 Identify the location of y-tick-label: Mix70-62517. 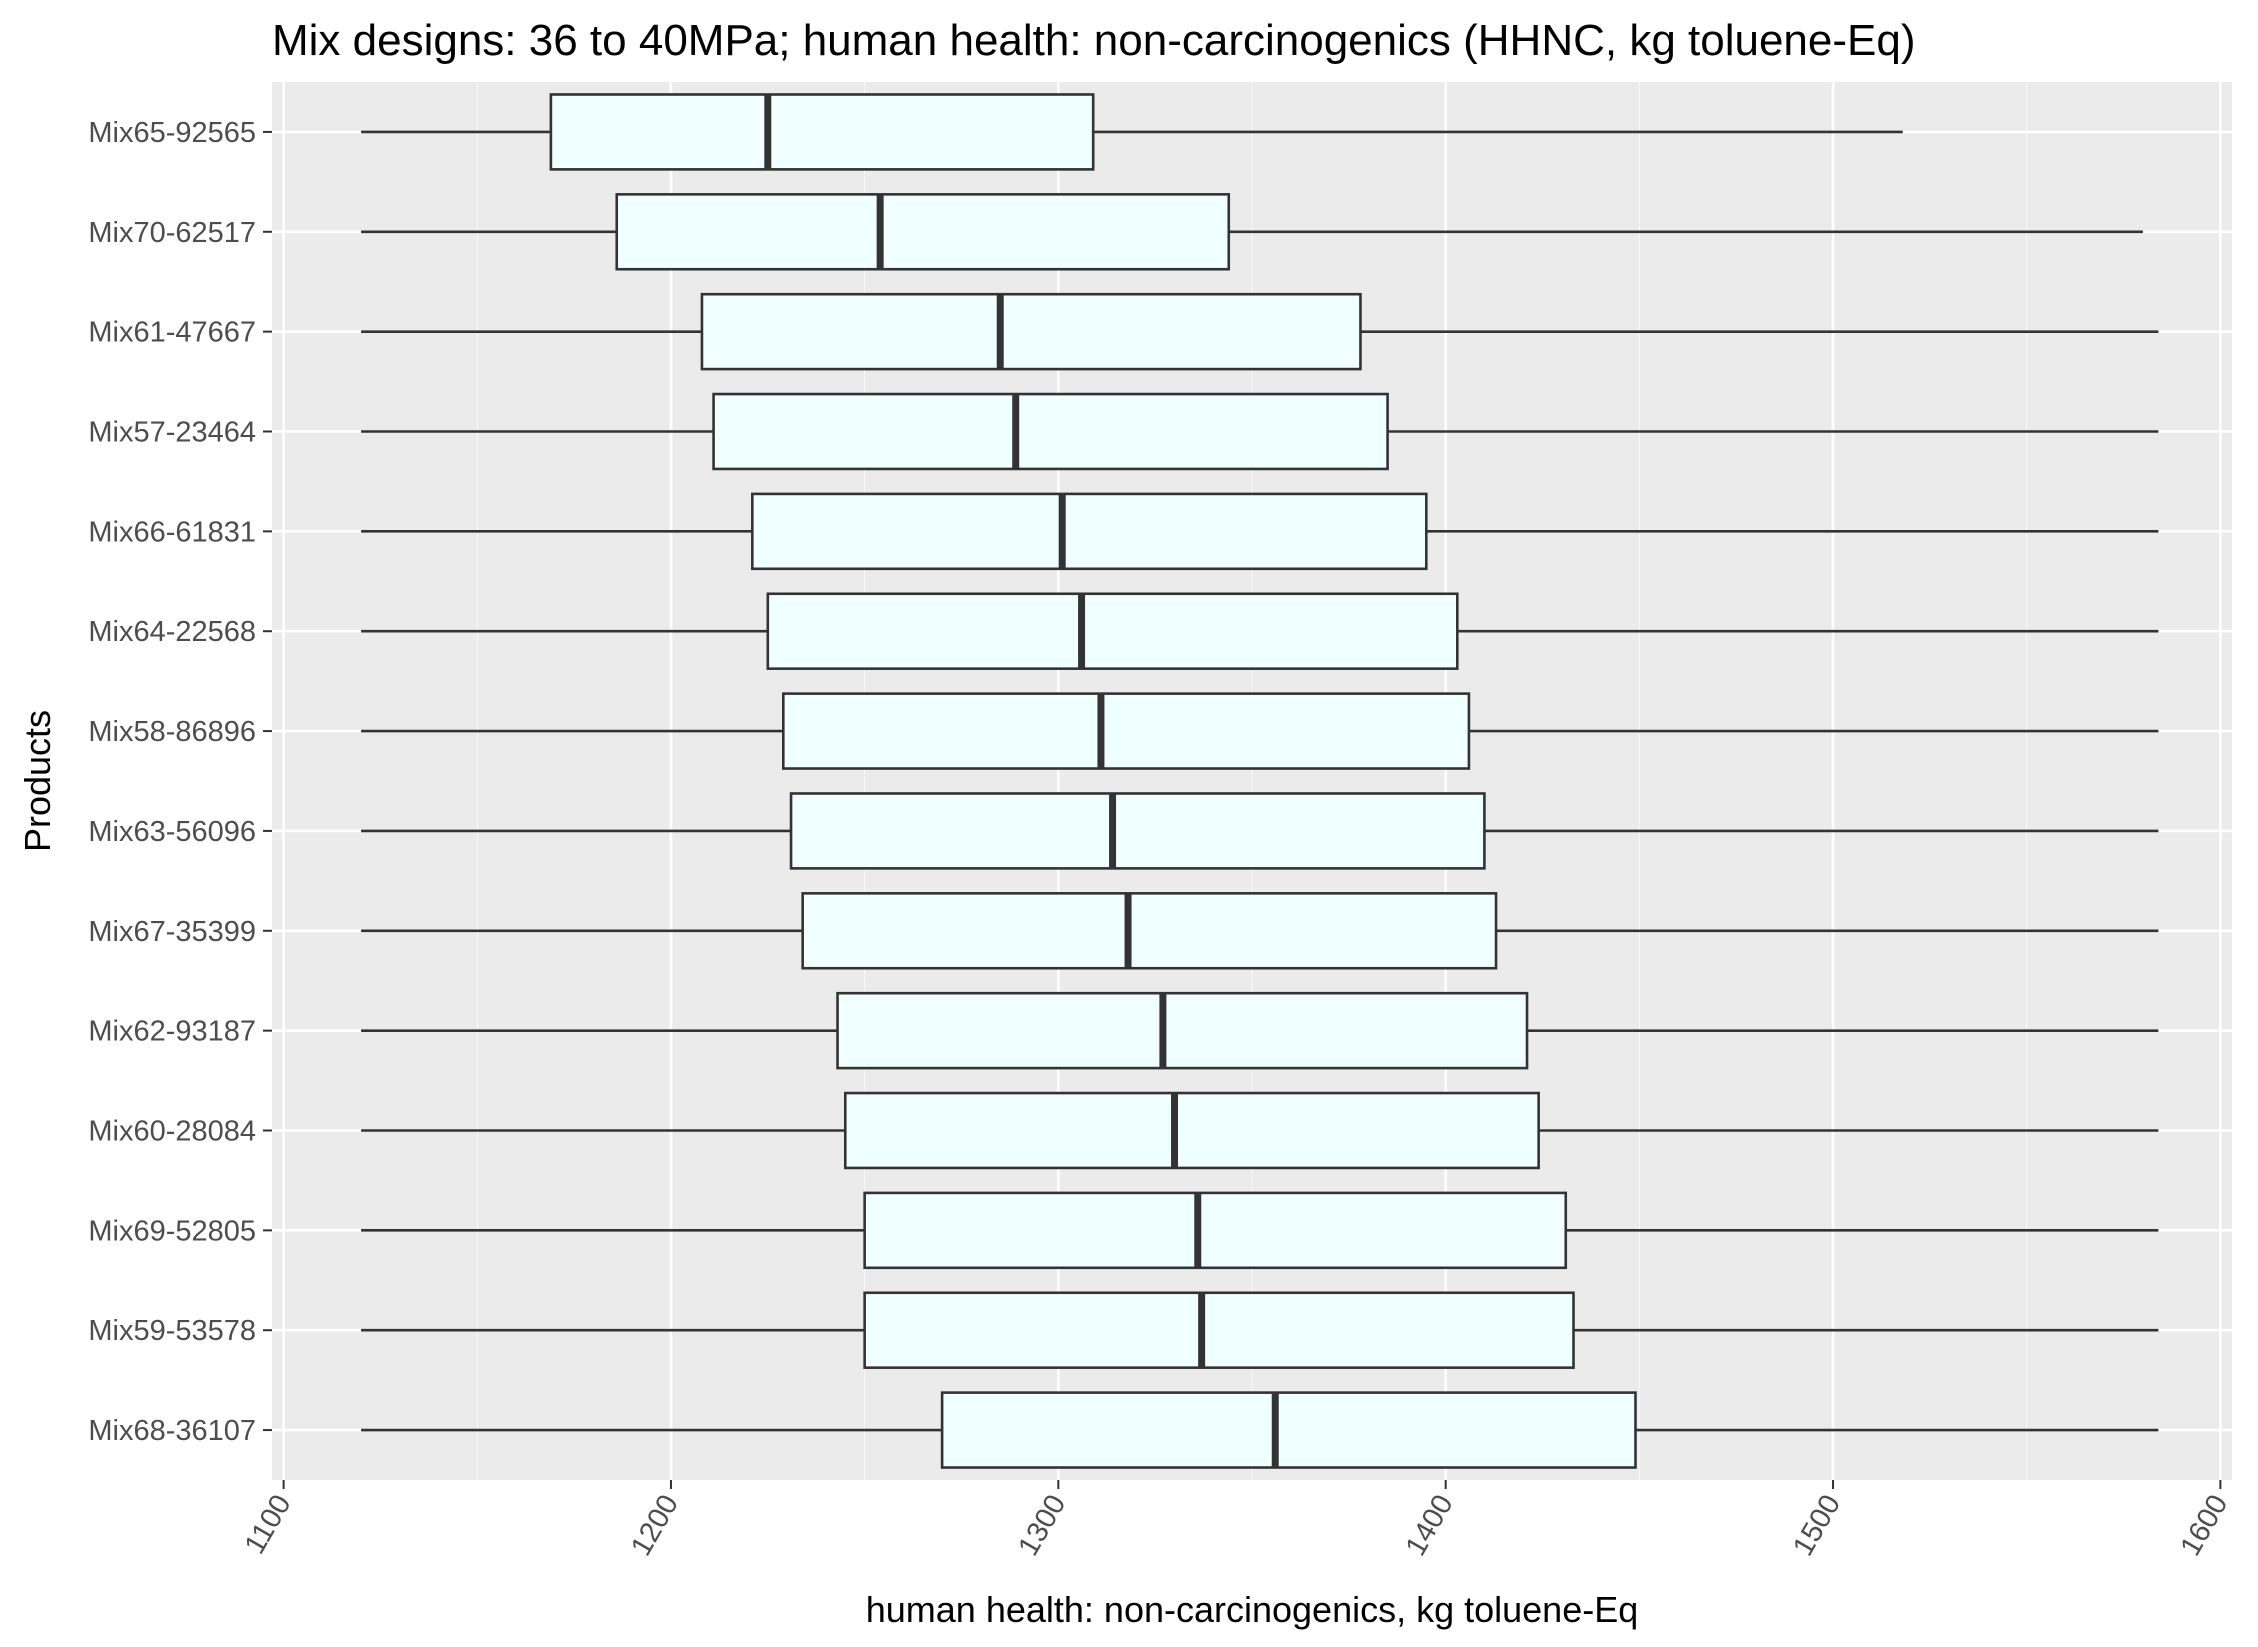
(172, 233).